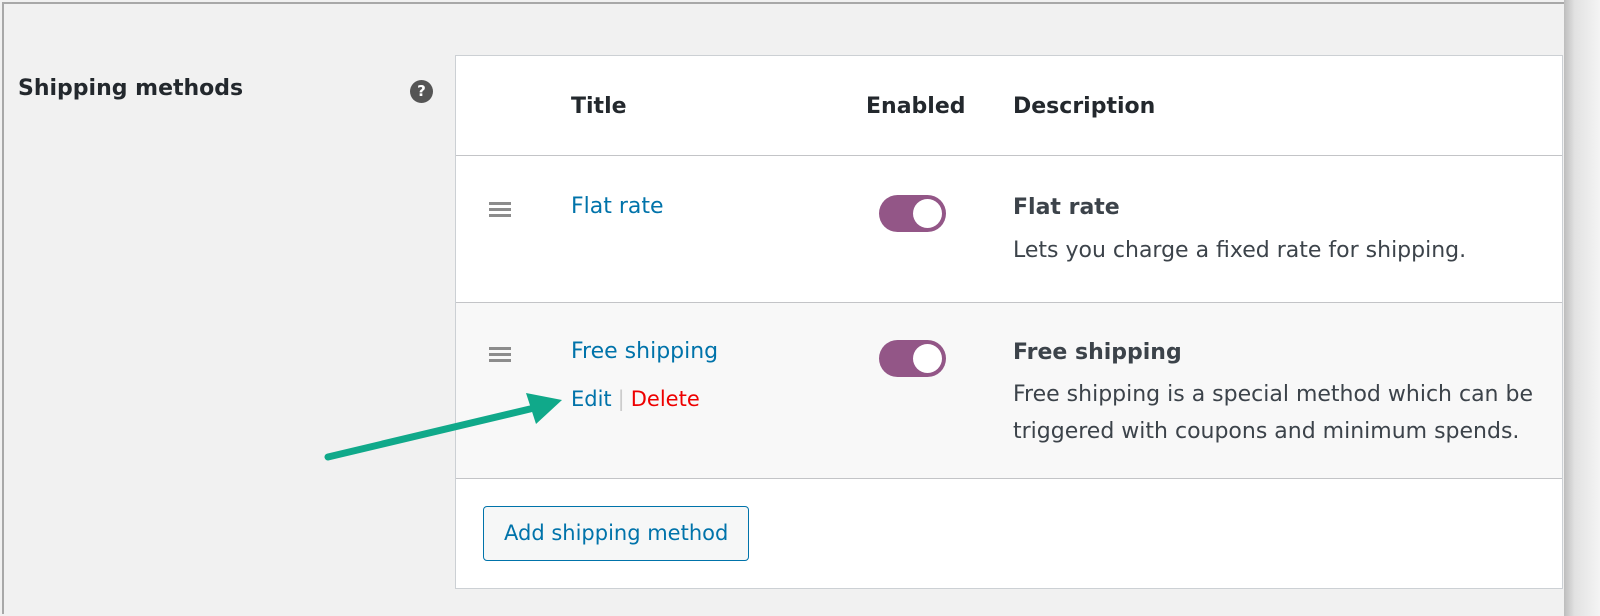 Image resolution: width=1600 pixels, height=616 pixels. Describe the element at coordinates (131, 88) in the screenshot. I see `section-label: Shipping methods` at that location.